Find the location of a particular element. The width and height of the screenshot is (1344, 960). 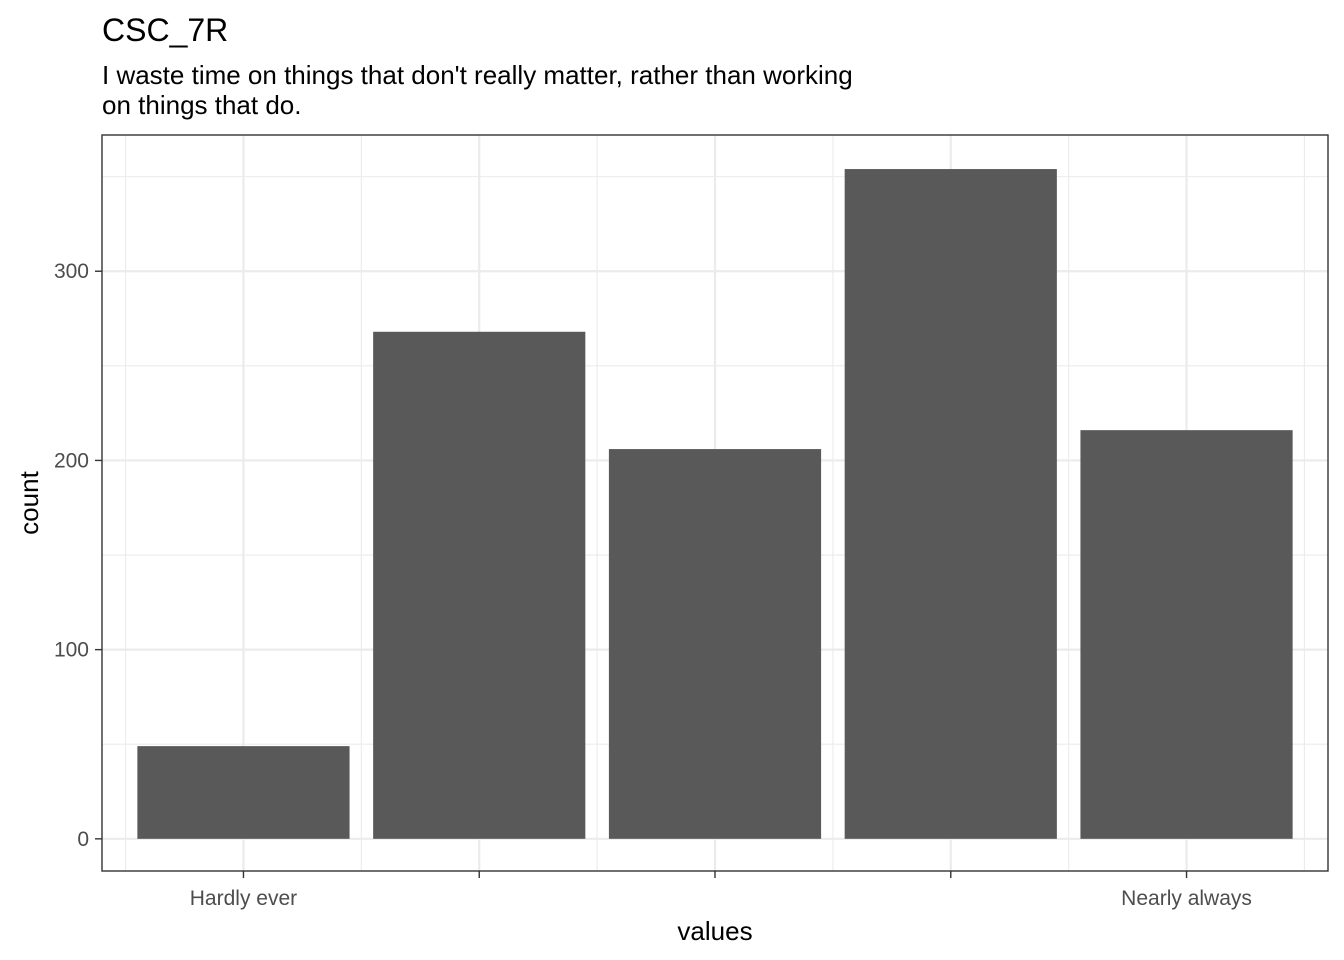

chart-title: CSC_7R is located at coordinates (165, 30).